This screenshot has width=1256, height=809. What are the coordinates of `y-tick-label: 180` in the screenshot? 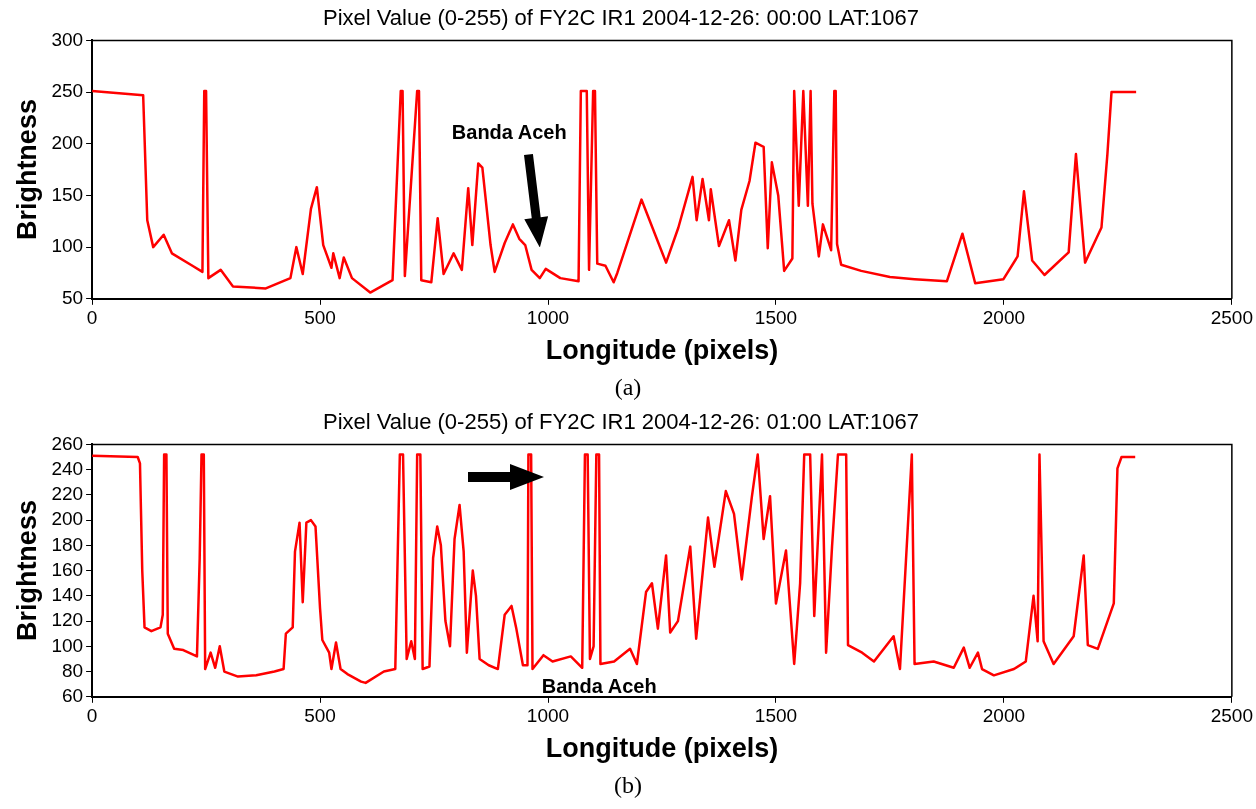 It's located at (67, 544).